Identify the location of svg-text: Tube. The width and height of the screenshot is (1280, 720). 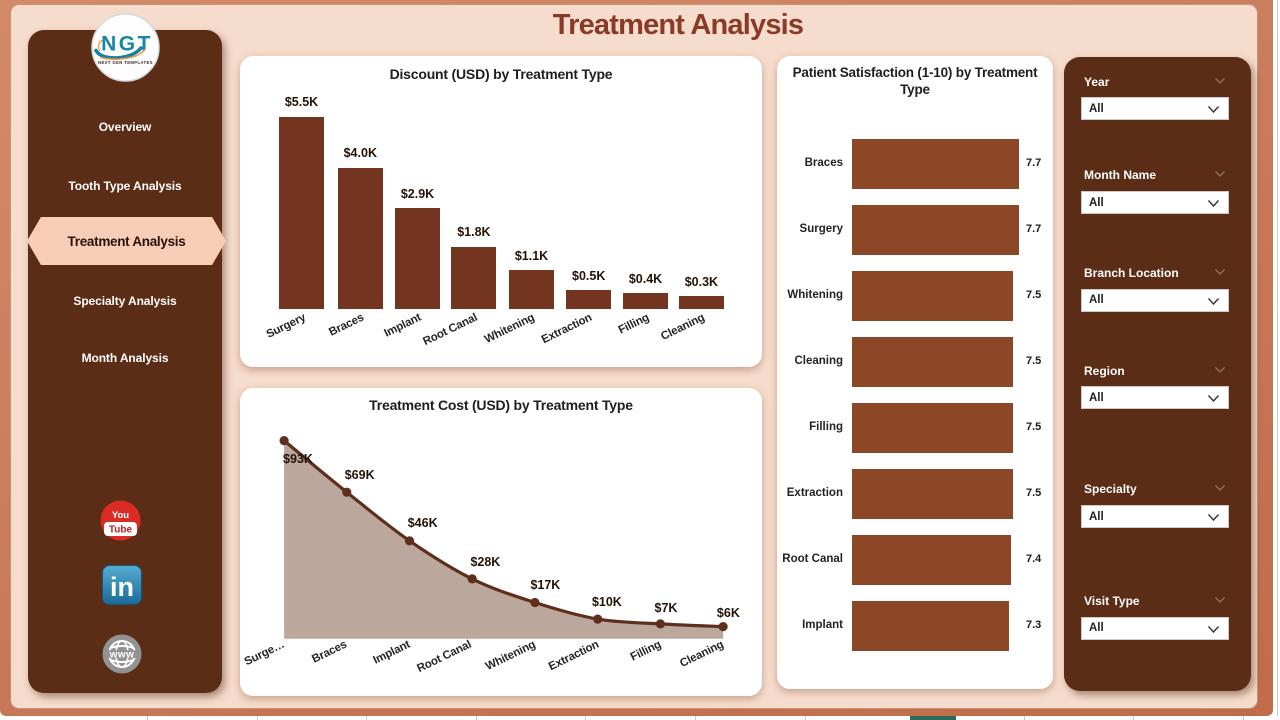
(121, 530).